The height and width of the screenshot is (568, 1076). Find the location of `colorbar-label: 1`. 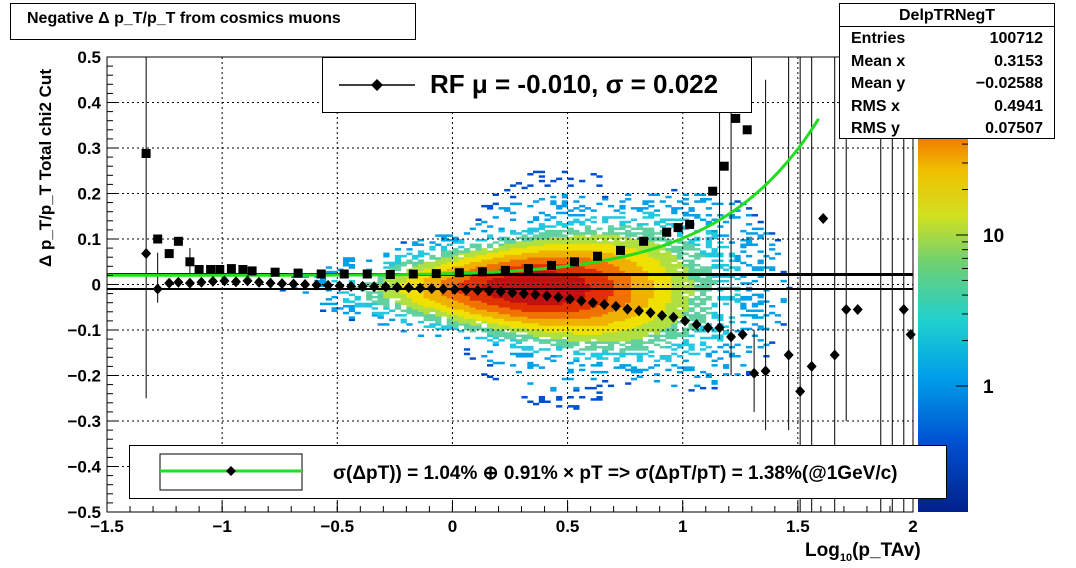

colorbar-label: 1 is located at coordinates (988, 387).